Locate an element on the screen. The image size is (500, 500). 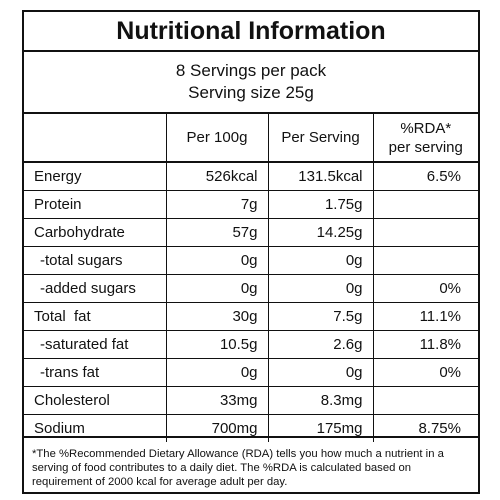
table-row: -saturated fat 10.5g 2.6g 11.8% is located at coordinates (251, 344).